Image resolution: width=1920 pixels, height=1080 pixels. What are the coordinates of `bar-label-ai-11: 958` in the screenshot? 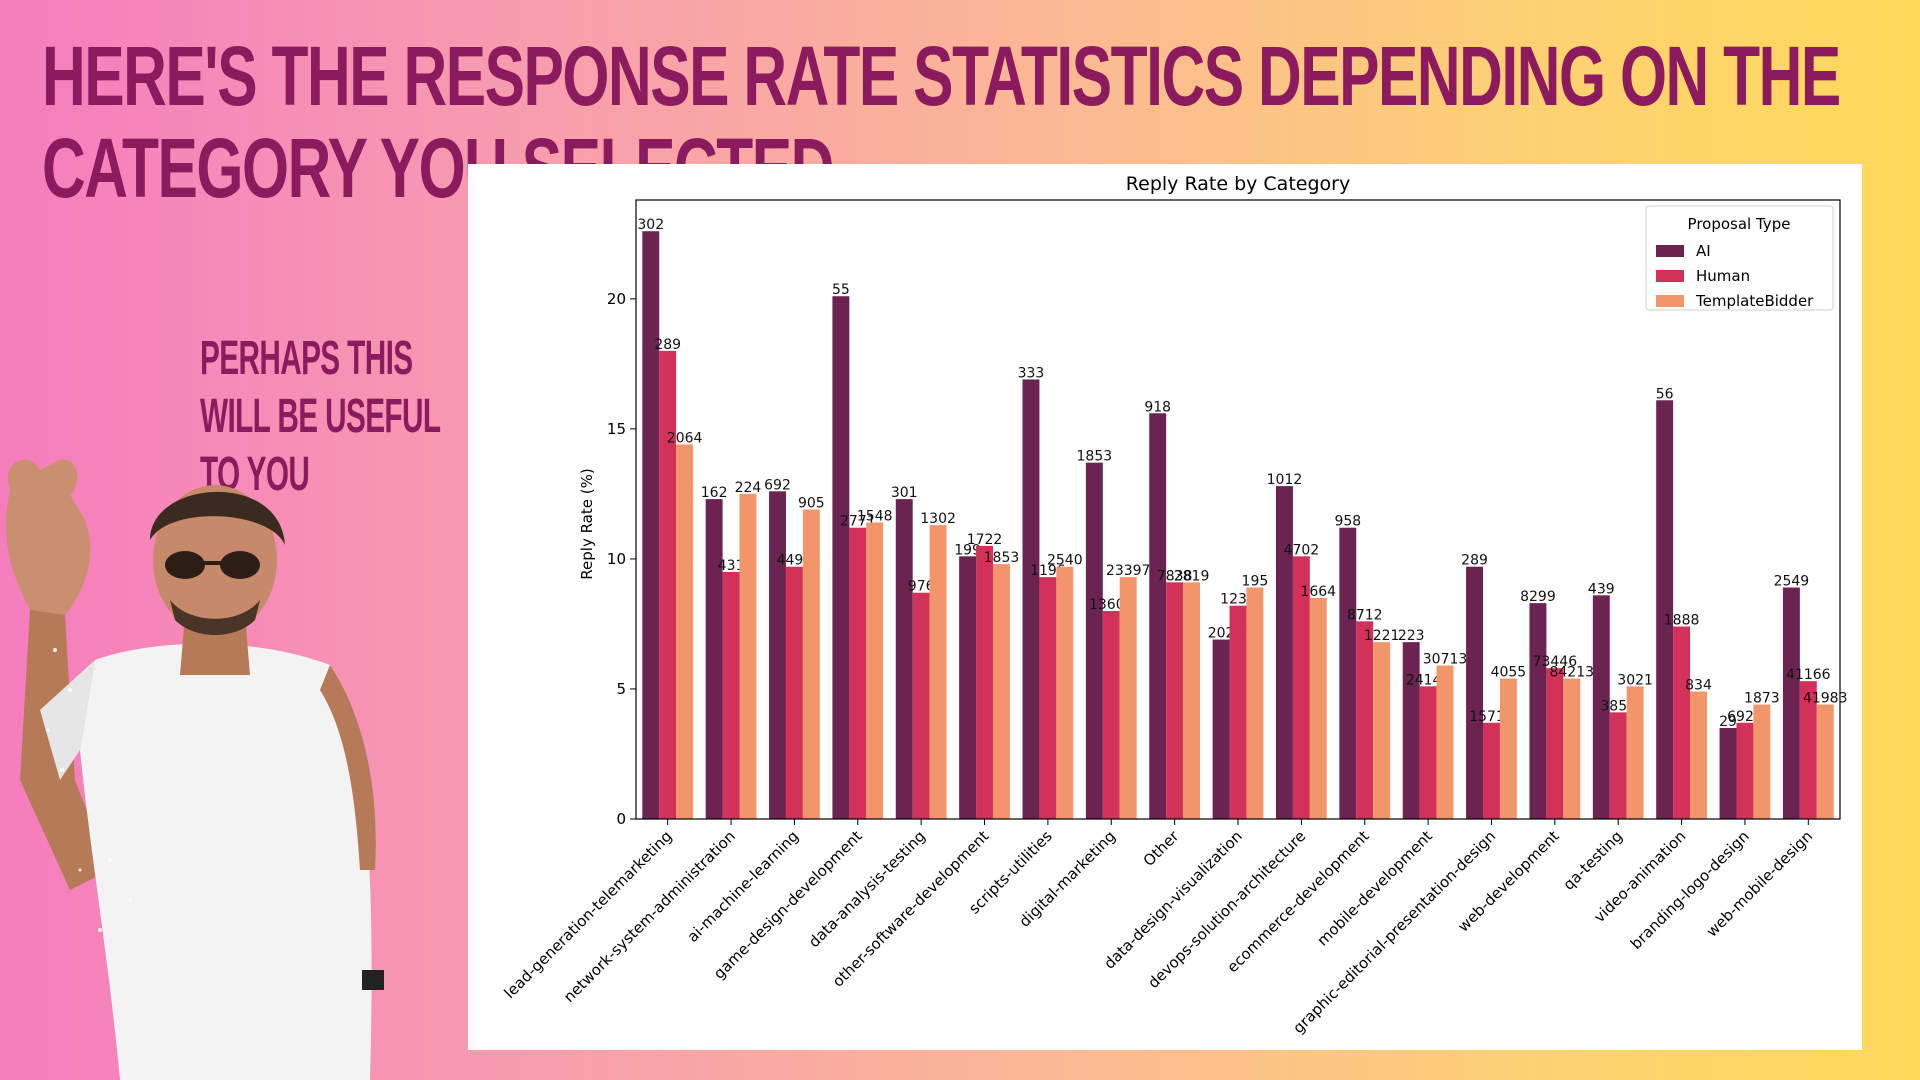 It's located at (1347, 522).